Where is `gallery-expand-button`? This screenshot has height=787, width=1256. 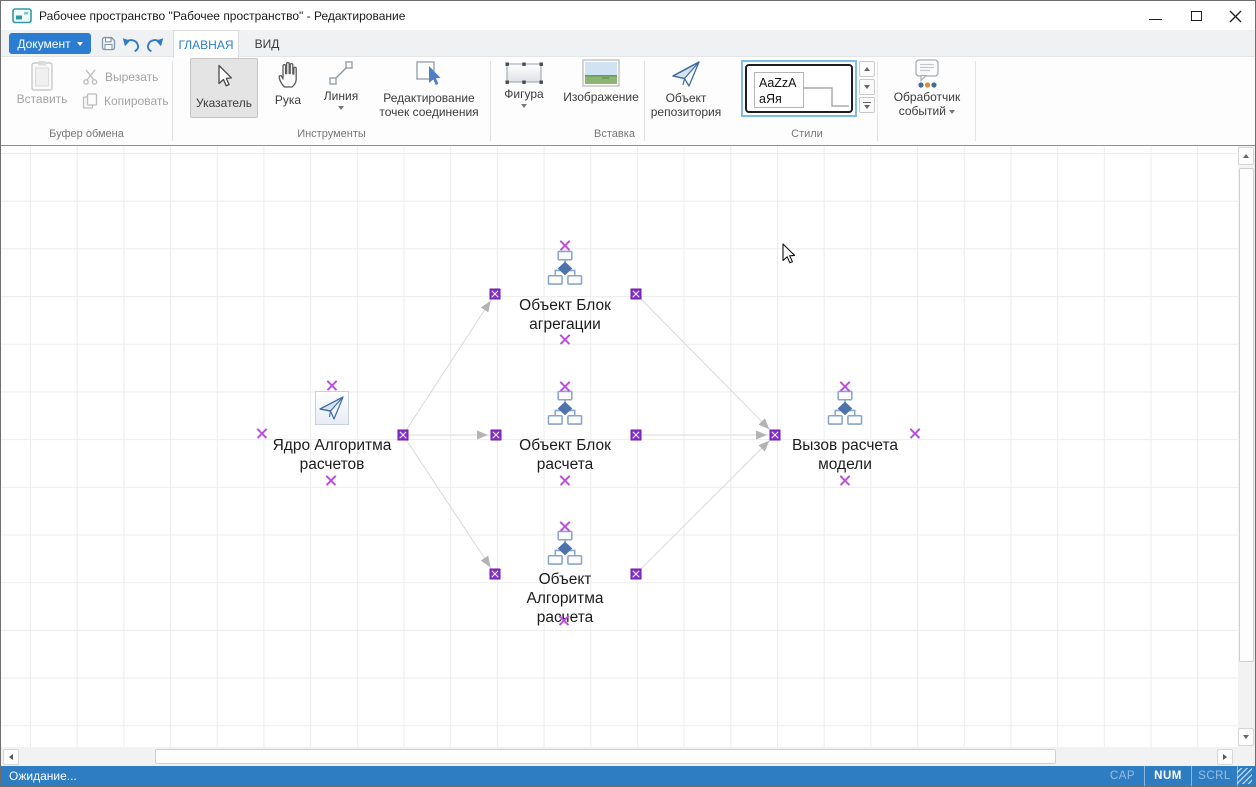
gallery-expand-button is located at coordinates (867, 105).